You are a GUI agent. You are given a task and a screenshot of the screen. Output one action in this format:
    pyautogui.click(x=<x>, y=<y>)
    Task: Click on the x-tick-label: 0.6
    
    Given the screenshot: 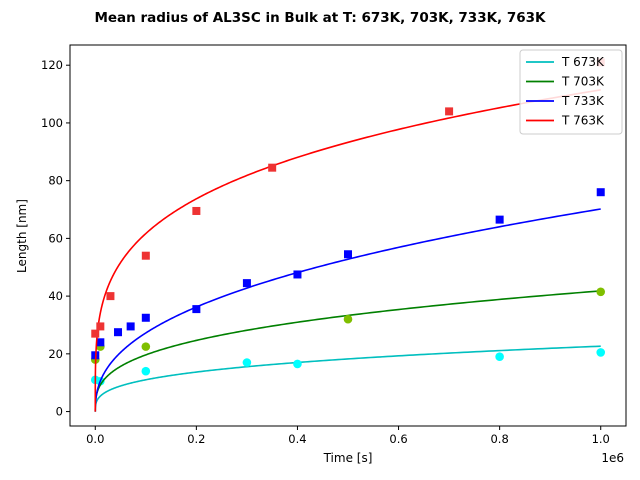 What is the action you would take?
    pyautogui.click(x=398, y=439)
    